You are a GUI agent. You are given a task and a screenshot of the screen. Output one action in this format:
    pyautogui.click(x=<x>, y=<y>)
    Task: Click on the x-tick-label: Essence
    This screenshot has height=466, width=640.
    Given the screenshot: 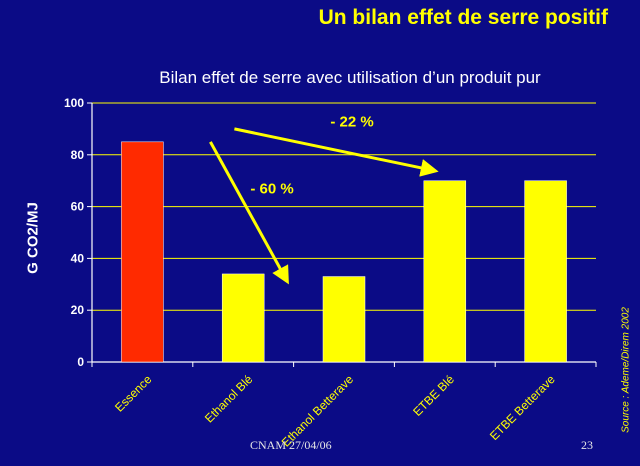 What is the action you would take?
    pyautogui.click(x=133, y=393)
    